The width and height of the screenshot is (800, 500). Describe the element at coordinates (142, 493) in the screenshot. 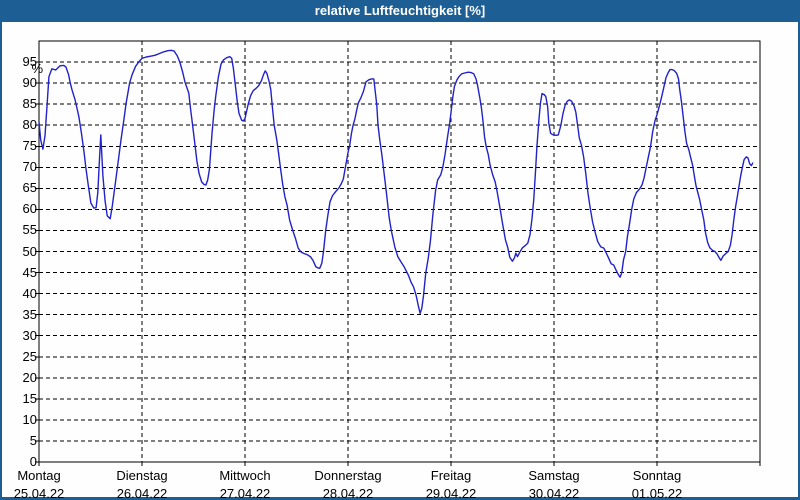

I see `x-date-label: 26.04.22` at that location.